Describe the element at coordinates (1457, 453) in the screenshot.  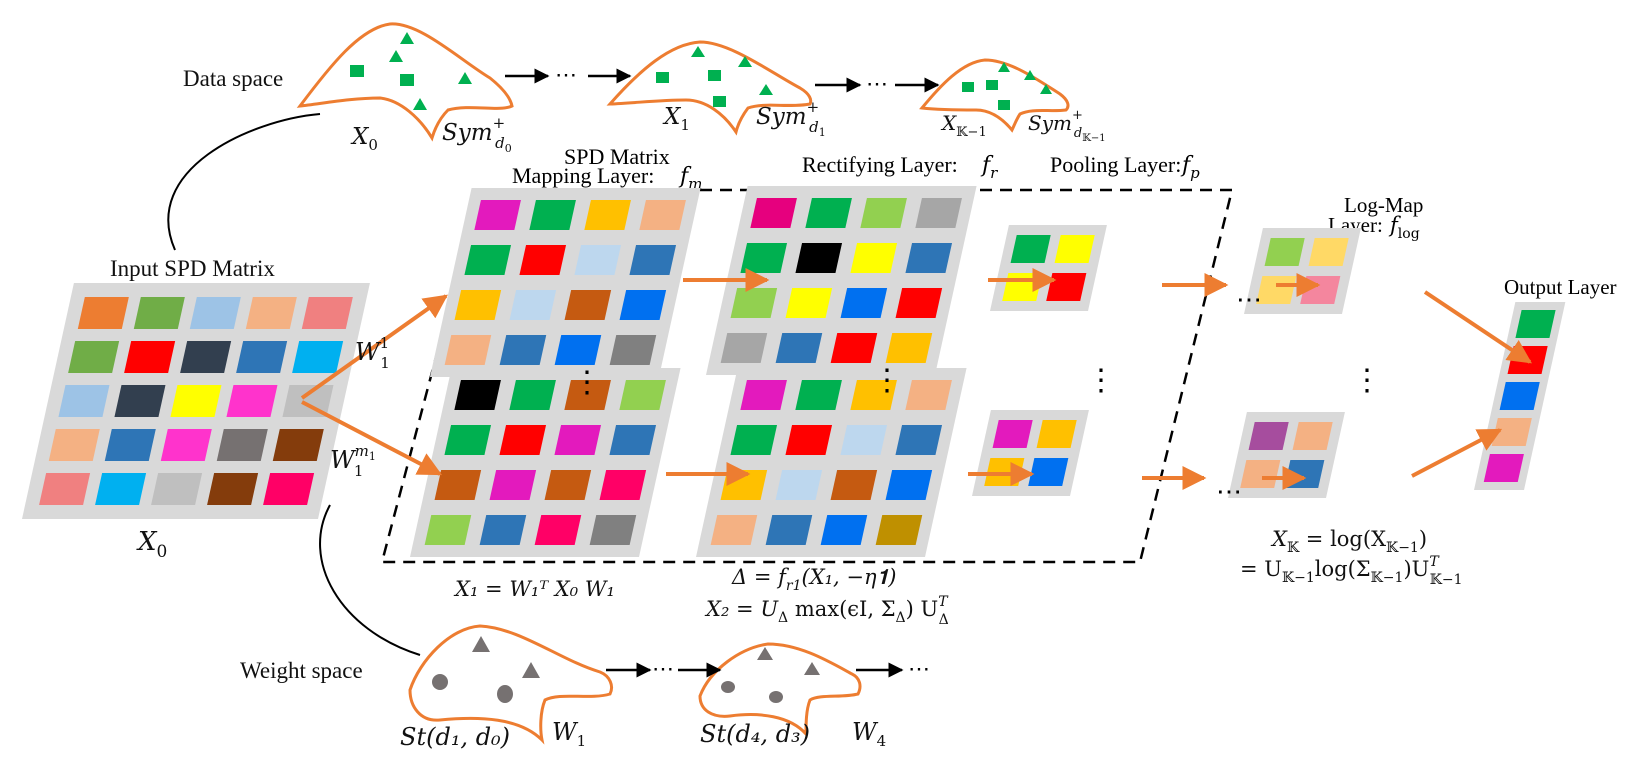
I see `arrow-logmap-bottom-to-output` at that location.